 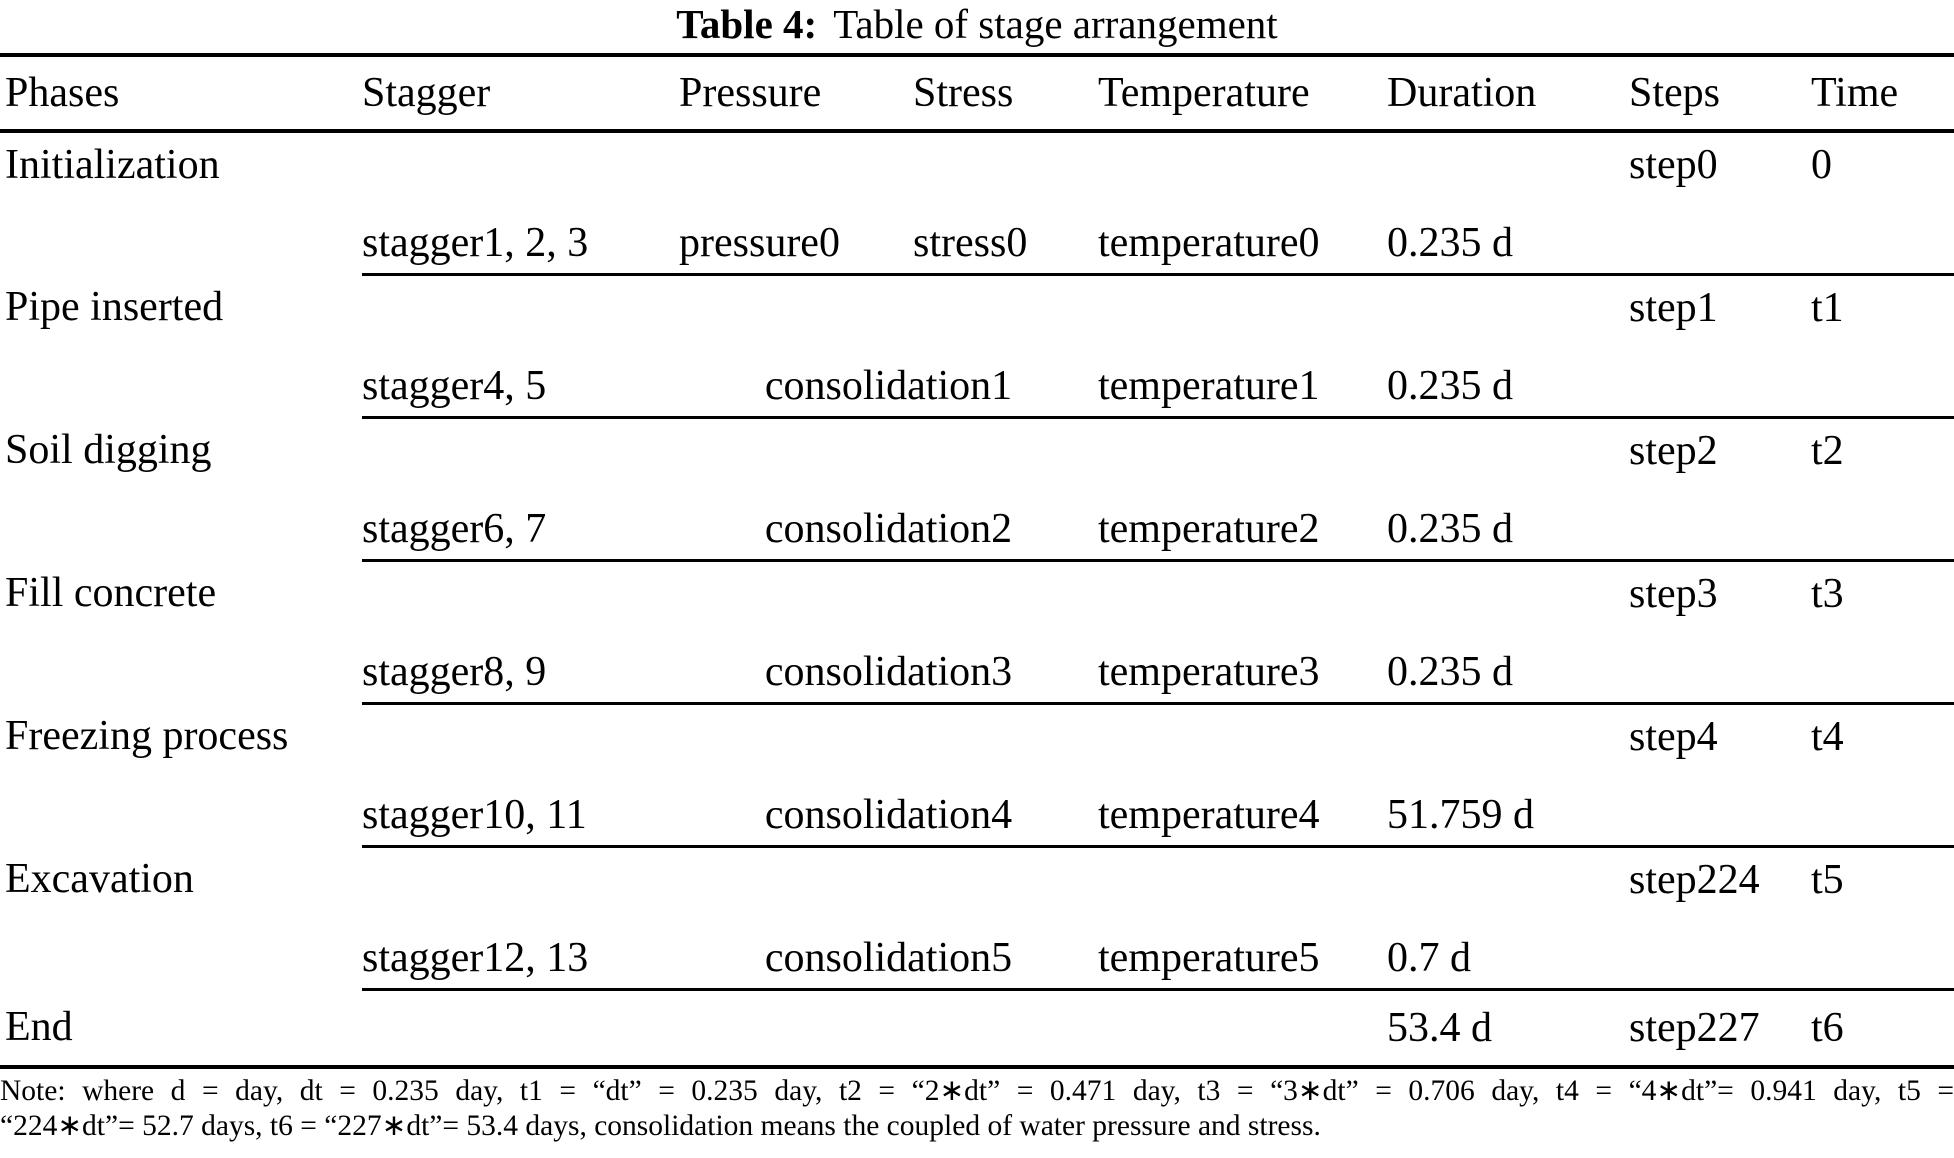 I want to click on table-caption: Table 4: Table of stage arrangement, so click(x=977, y=26).